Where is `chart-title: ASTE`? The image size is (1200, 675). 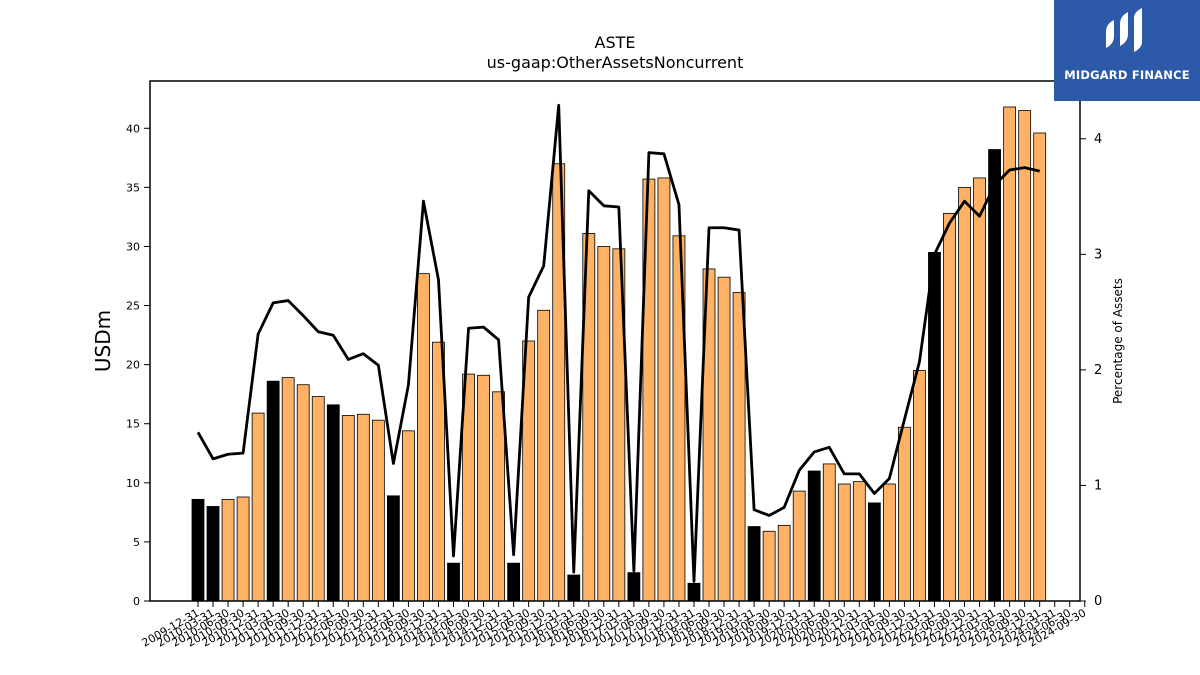
chart-title: ASTE is located at coordinates (615, 42).